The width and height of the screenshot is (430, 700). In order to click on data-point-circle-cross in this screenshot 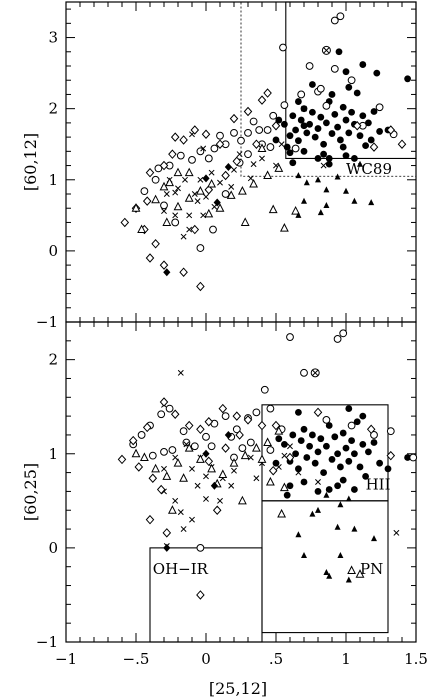, I will do `click(315, 373)`.